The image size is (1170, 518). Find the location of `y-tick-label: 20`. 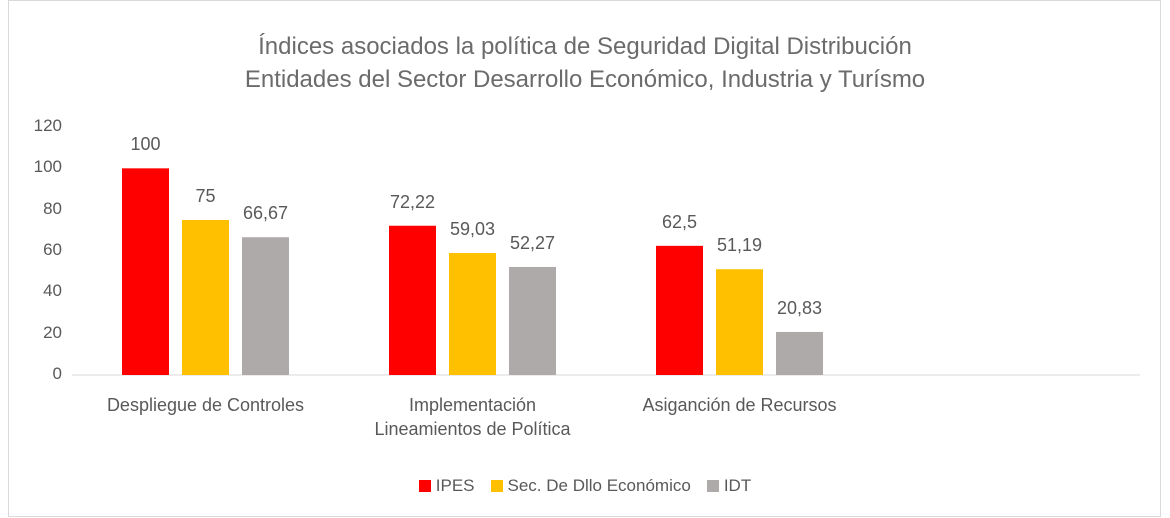

y-tick-label: 20 is located at coordinates (52, 332).